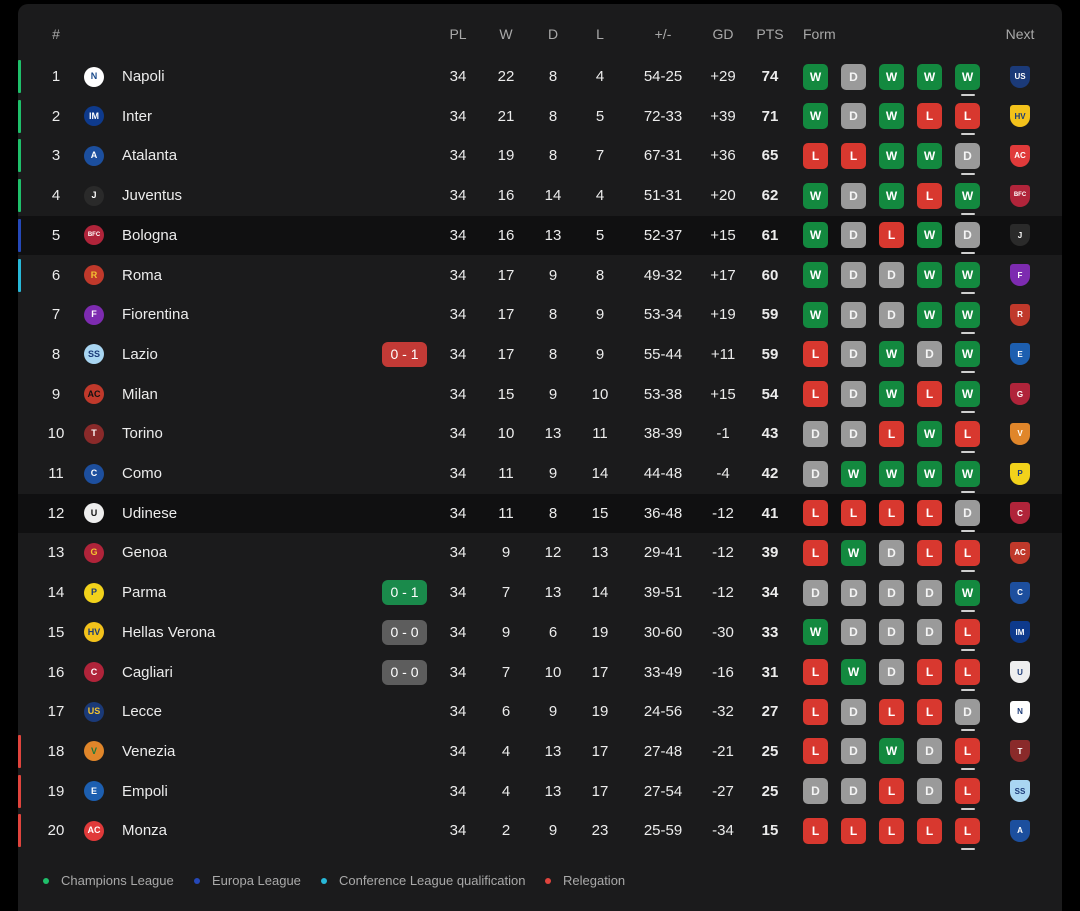  What do you see at coordinates (140, 394) in the screenshot?
I see `team-name: Milan` at bounding box center [140, 394].